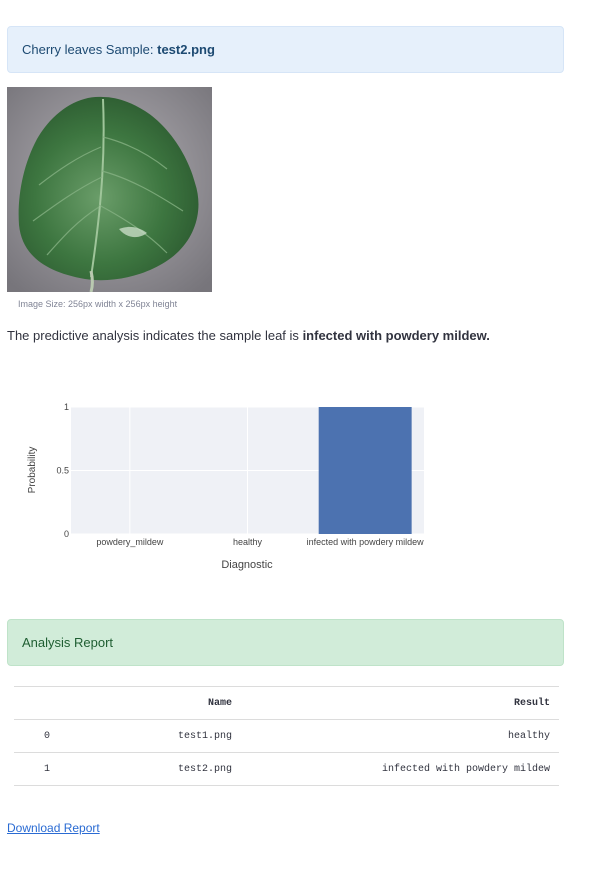 The height and width of the screenshot is (876, 596). Describe the element at coordinates (43, 703) in the screenshot. I see `header-index` at that location.